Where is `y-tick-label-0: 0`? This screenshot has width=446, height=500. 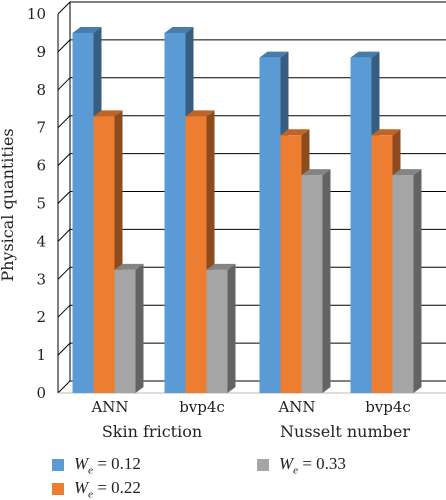 y-tick-label-0: 0 is located at coordinates (41, 393).